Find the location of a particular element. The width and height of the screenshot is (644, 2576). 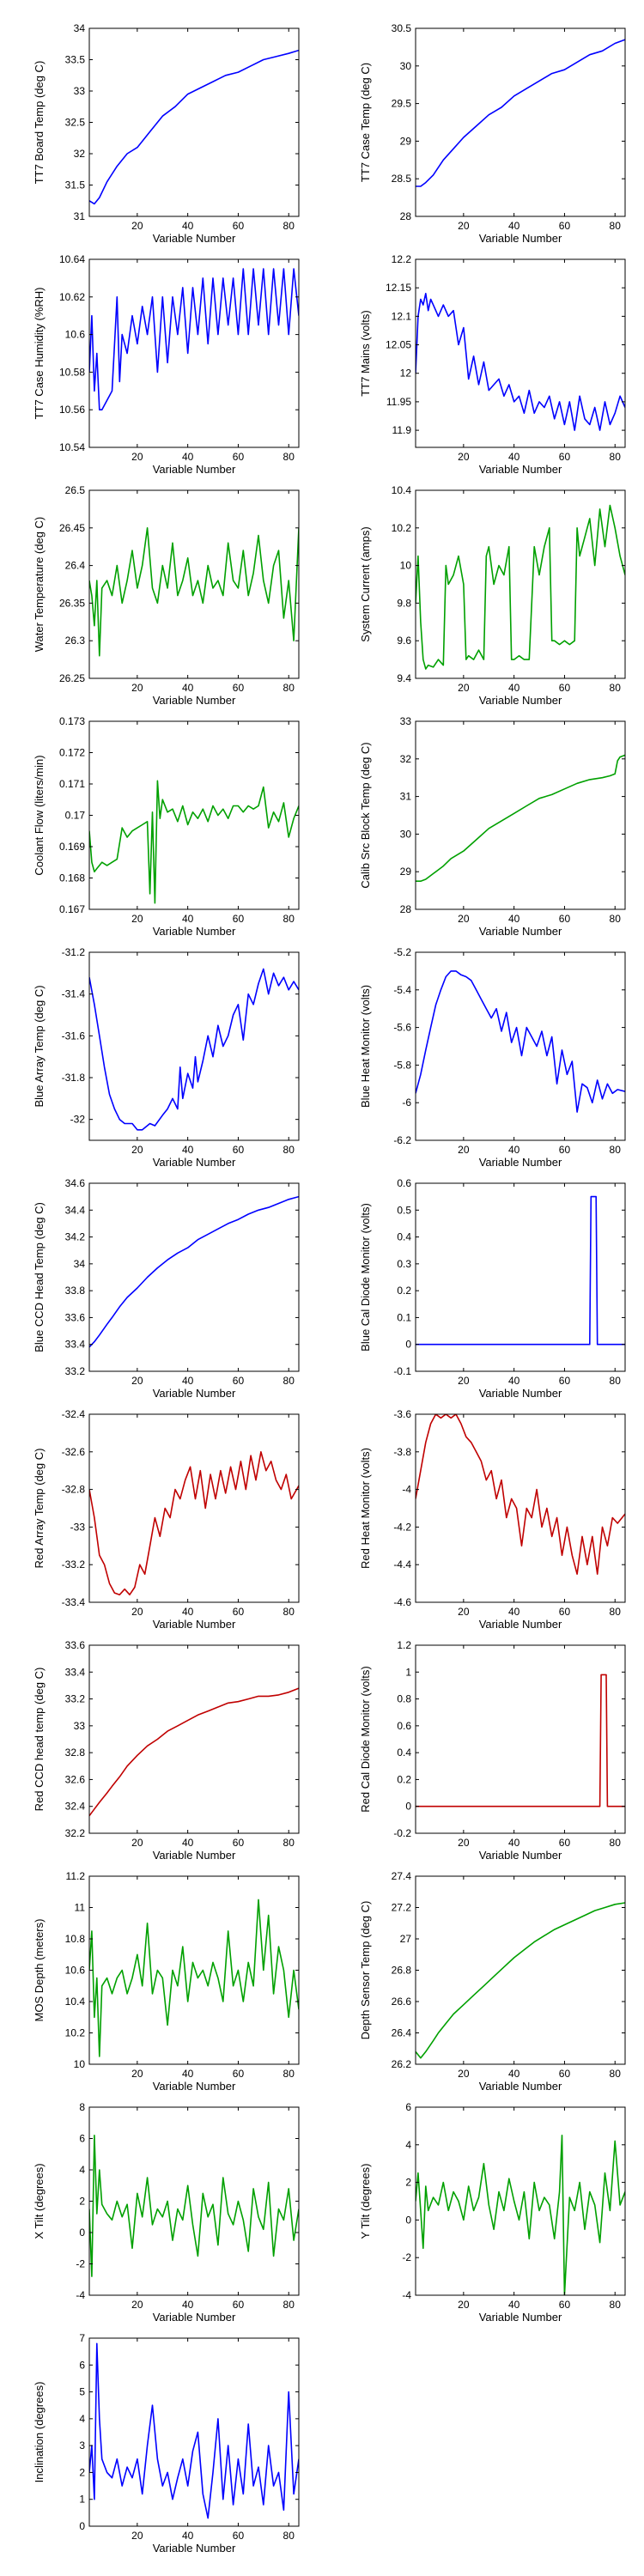

y-tick-label: 33.2 is located at coordinates (75, 1699).